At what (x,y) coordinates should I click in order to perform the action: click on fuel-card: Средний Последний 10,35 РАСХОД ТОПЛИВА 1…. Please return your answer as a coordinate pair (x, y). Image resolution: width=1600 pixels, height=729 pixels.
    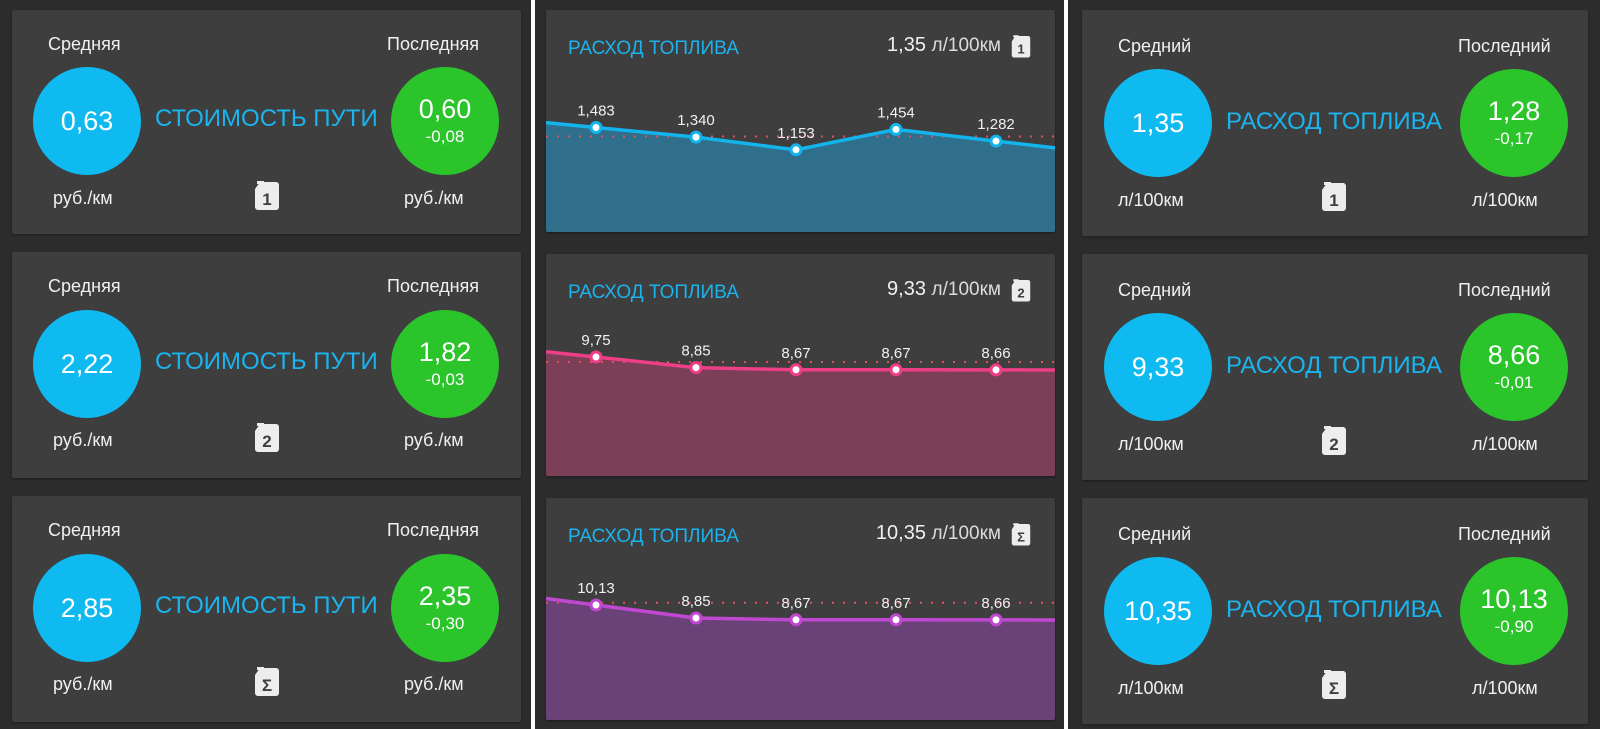
    Looking at the image, I should click on (1335, 611).